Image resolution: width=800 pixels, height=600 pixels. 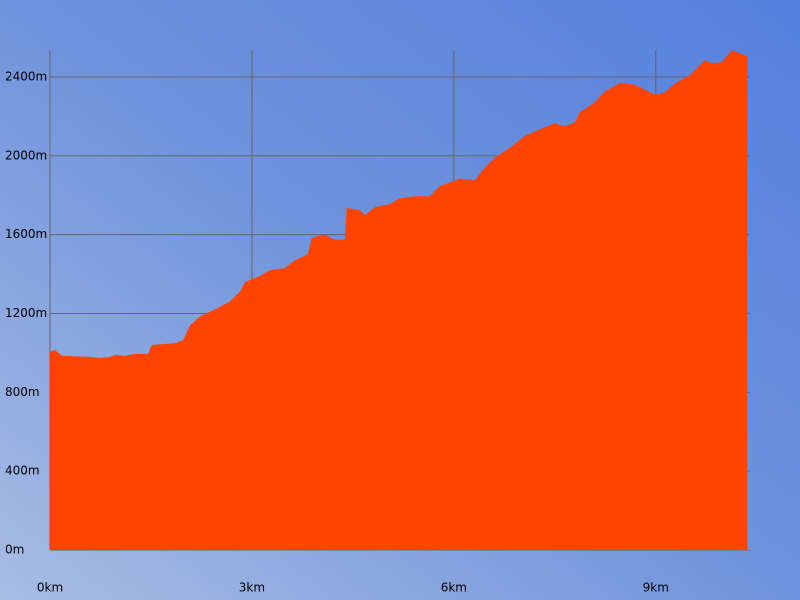 I want to click on y-tick-label: 1600m, so click(x=26, y=234).